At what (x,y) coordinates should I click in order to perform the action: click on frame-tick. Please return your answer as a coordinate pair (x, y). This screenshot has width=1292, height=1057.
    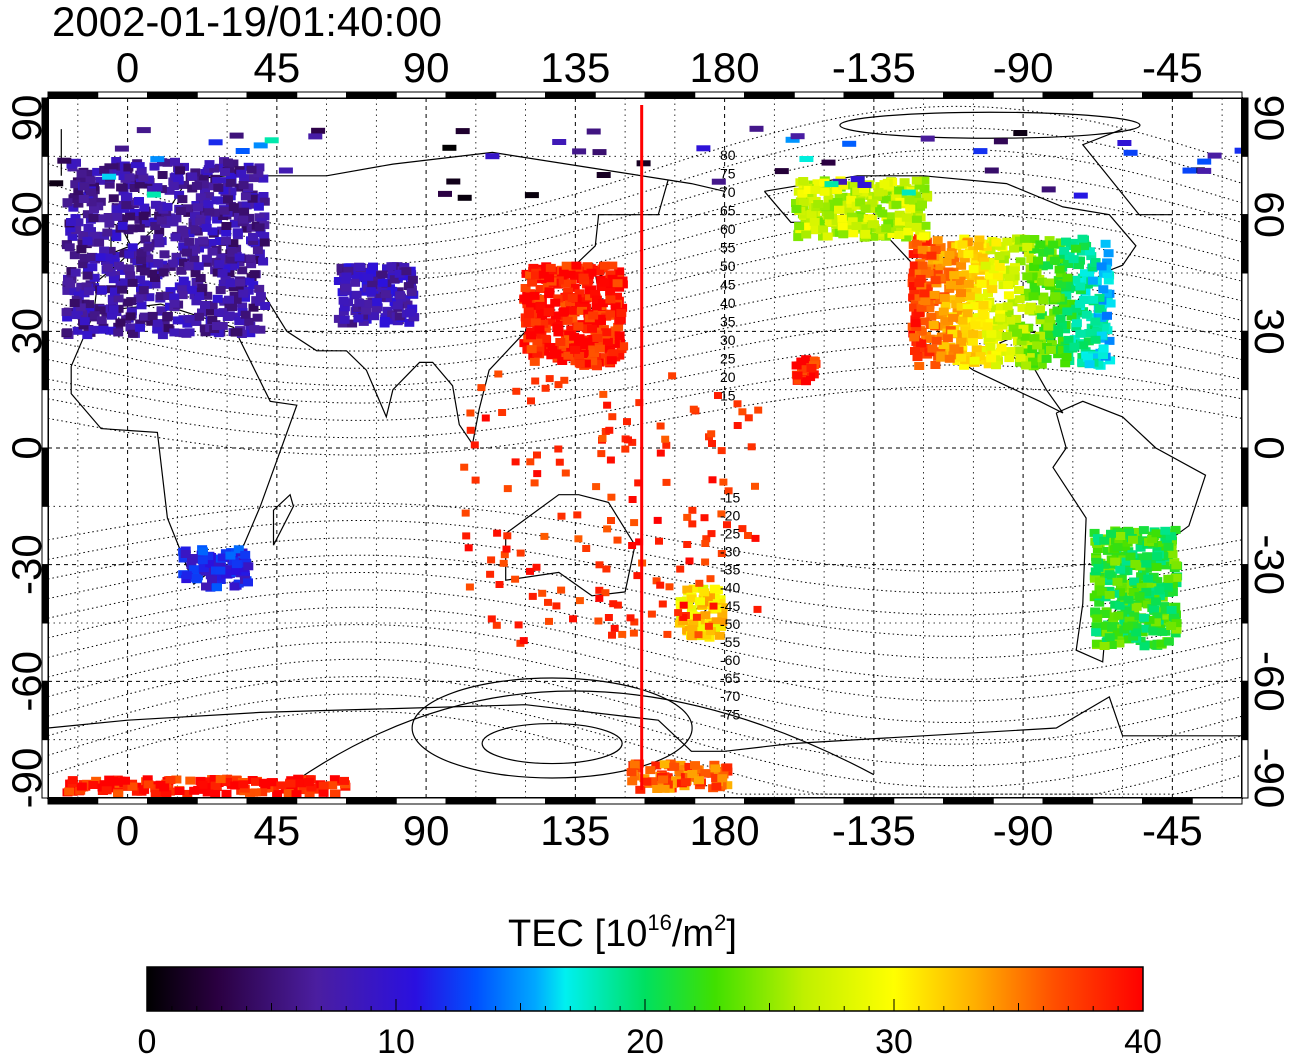
    Looking at the image, I should click on (73, 801).